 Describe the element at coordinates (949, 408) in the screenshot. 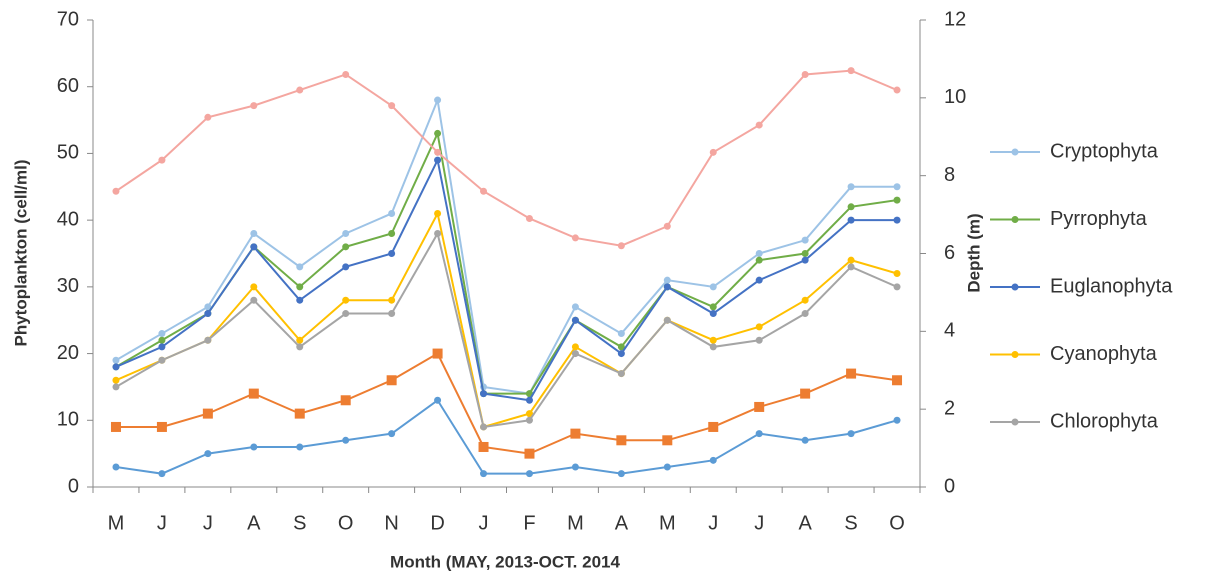

I see `y2-tick-label: 2` at that location.